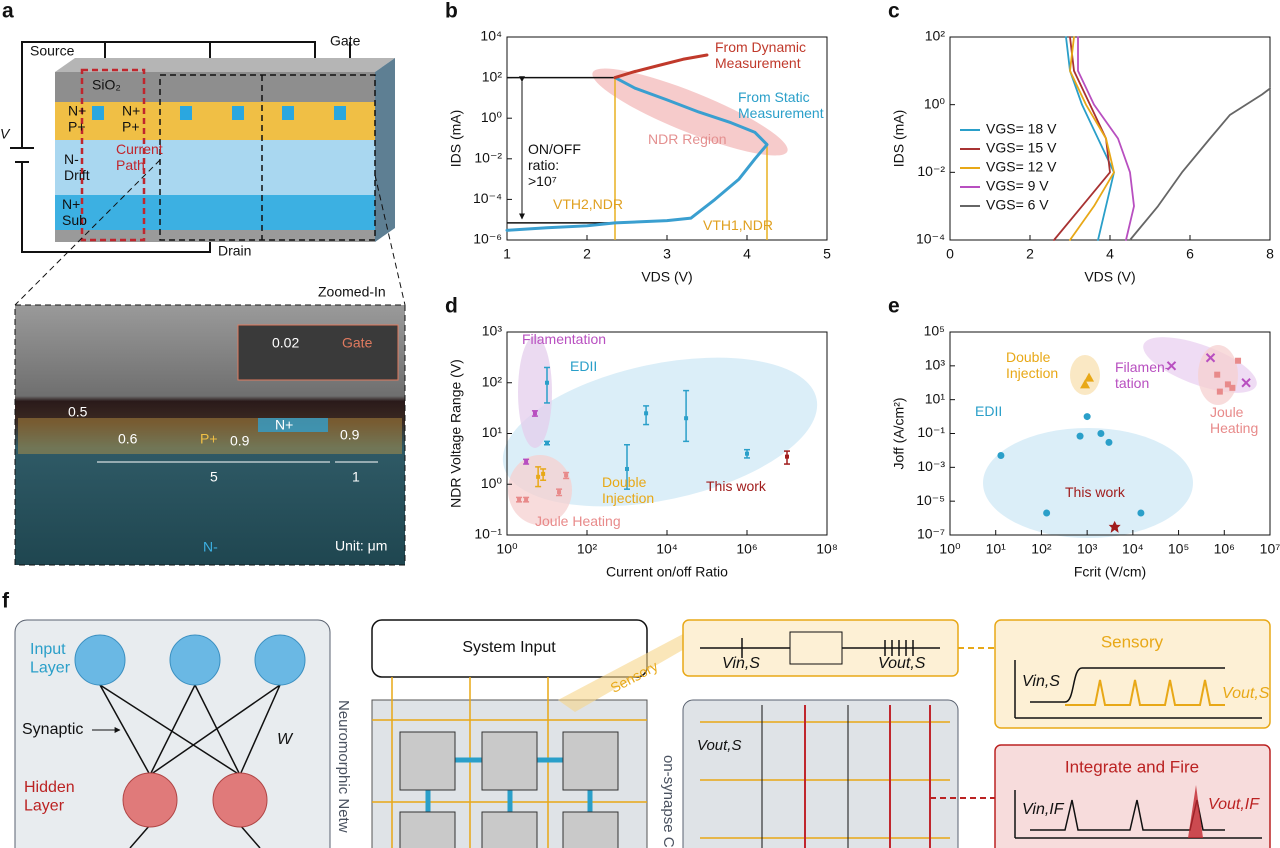  Describe the element at coordinates (234, 251) in the screenshot. I see `label: Drain` at that location.